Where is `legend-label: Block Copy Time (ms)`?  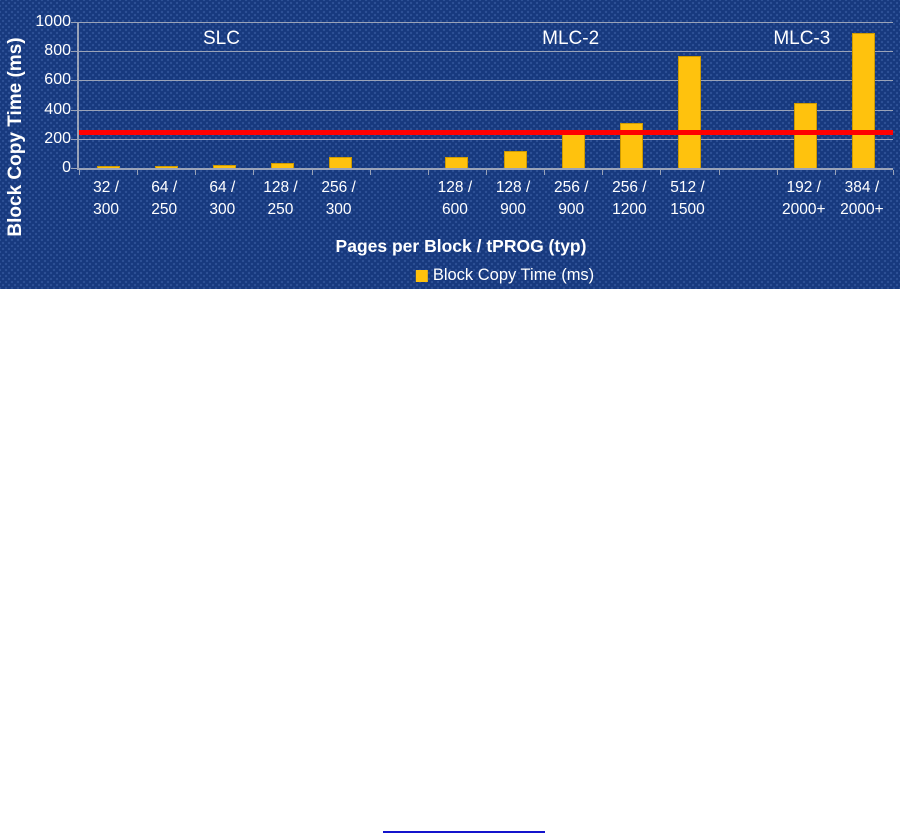 legend-label: Block Copy Time (ms) is located at coordinates (513, 275).